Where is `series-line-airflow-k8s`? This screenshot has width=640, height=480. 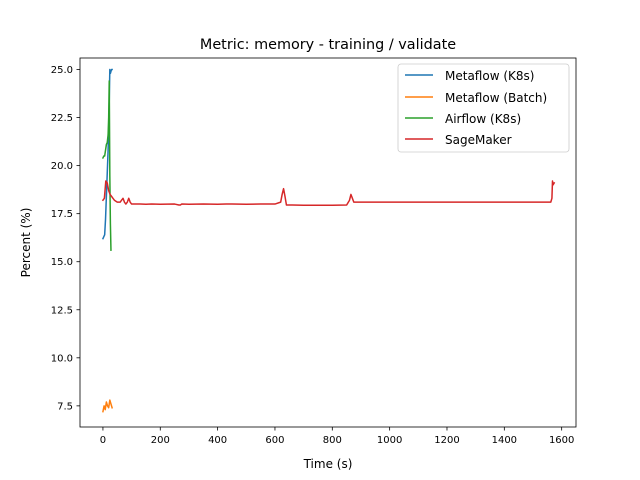 series-line-airflow-k8s is located at coordinates (106, 165).